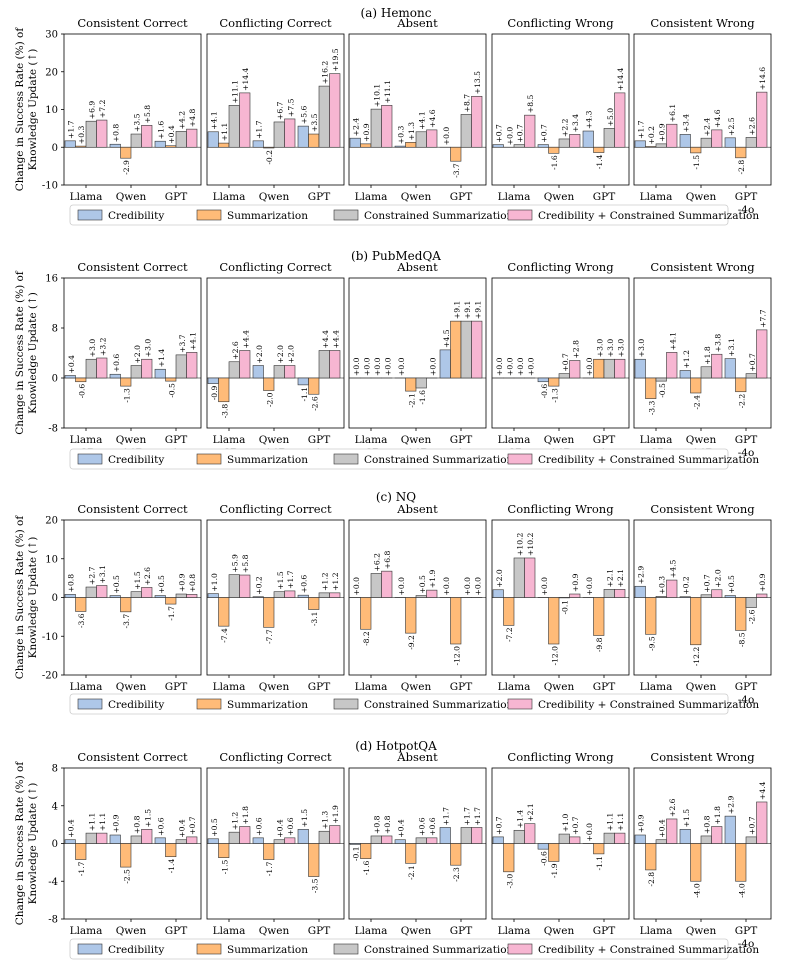 The image size is (793, 976). What do you see at coordinates (741, 639) in the screenshot?
I see `data-label: -8.5` at bounding box center [741, 639].